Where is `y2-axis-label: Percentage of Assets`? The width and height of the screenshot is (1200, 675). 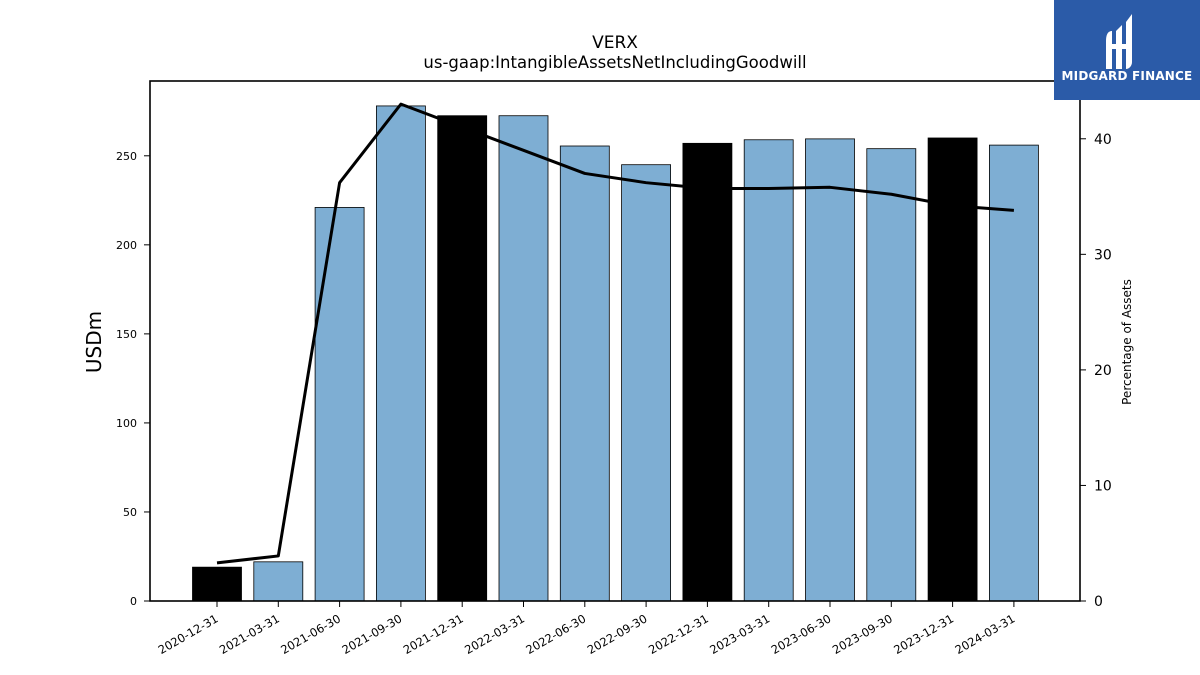
y2-axis-label: Percentage of Assets is located at coordinates (1127, 342).